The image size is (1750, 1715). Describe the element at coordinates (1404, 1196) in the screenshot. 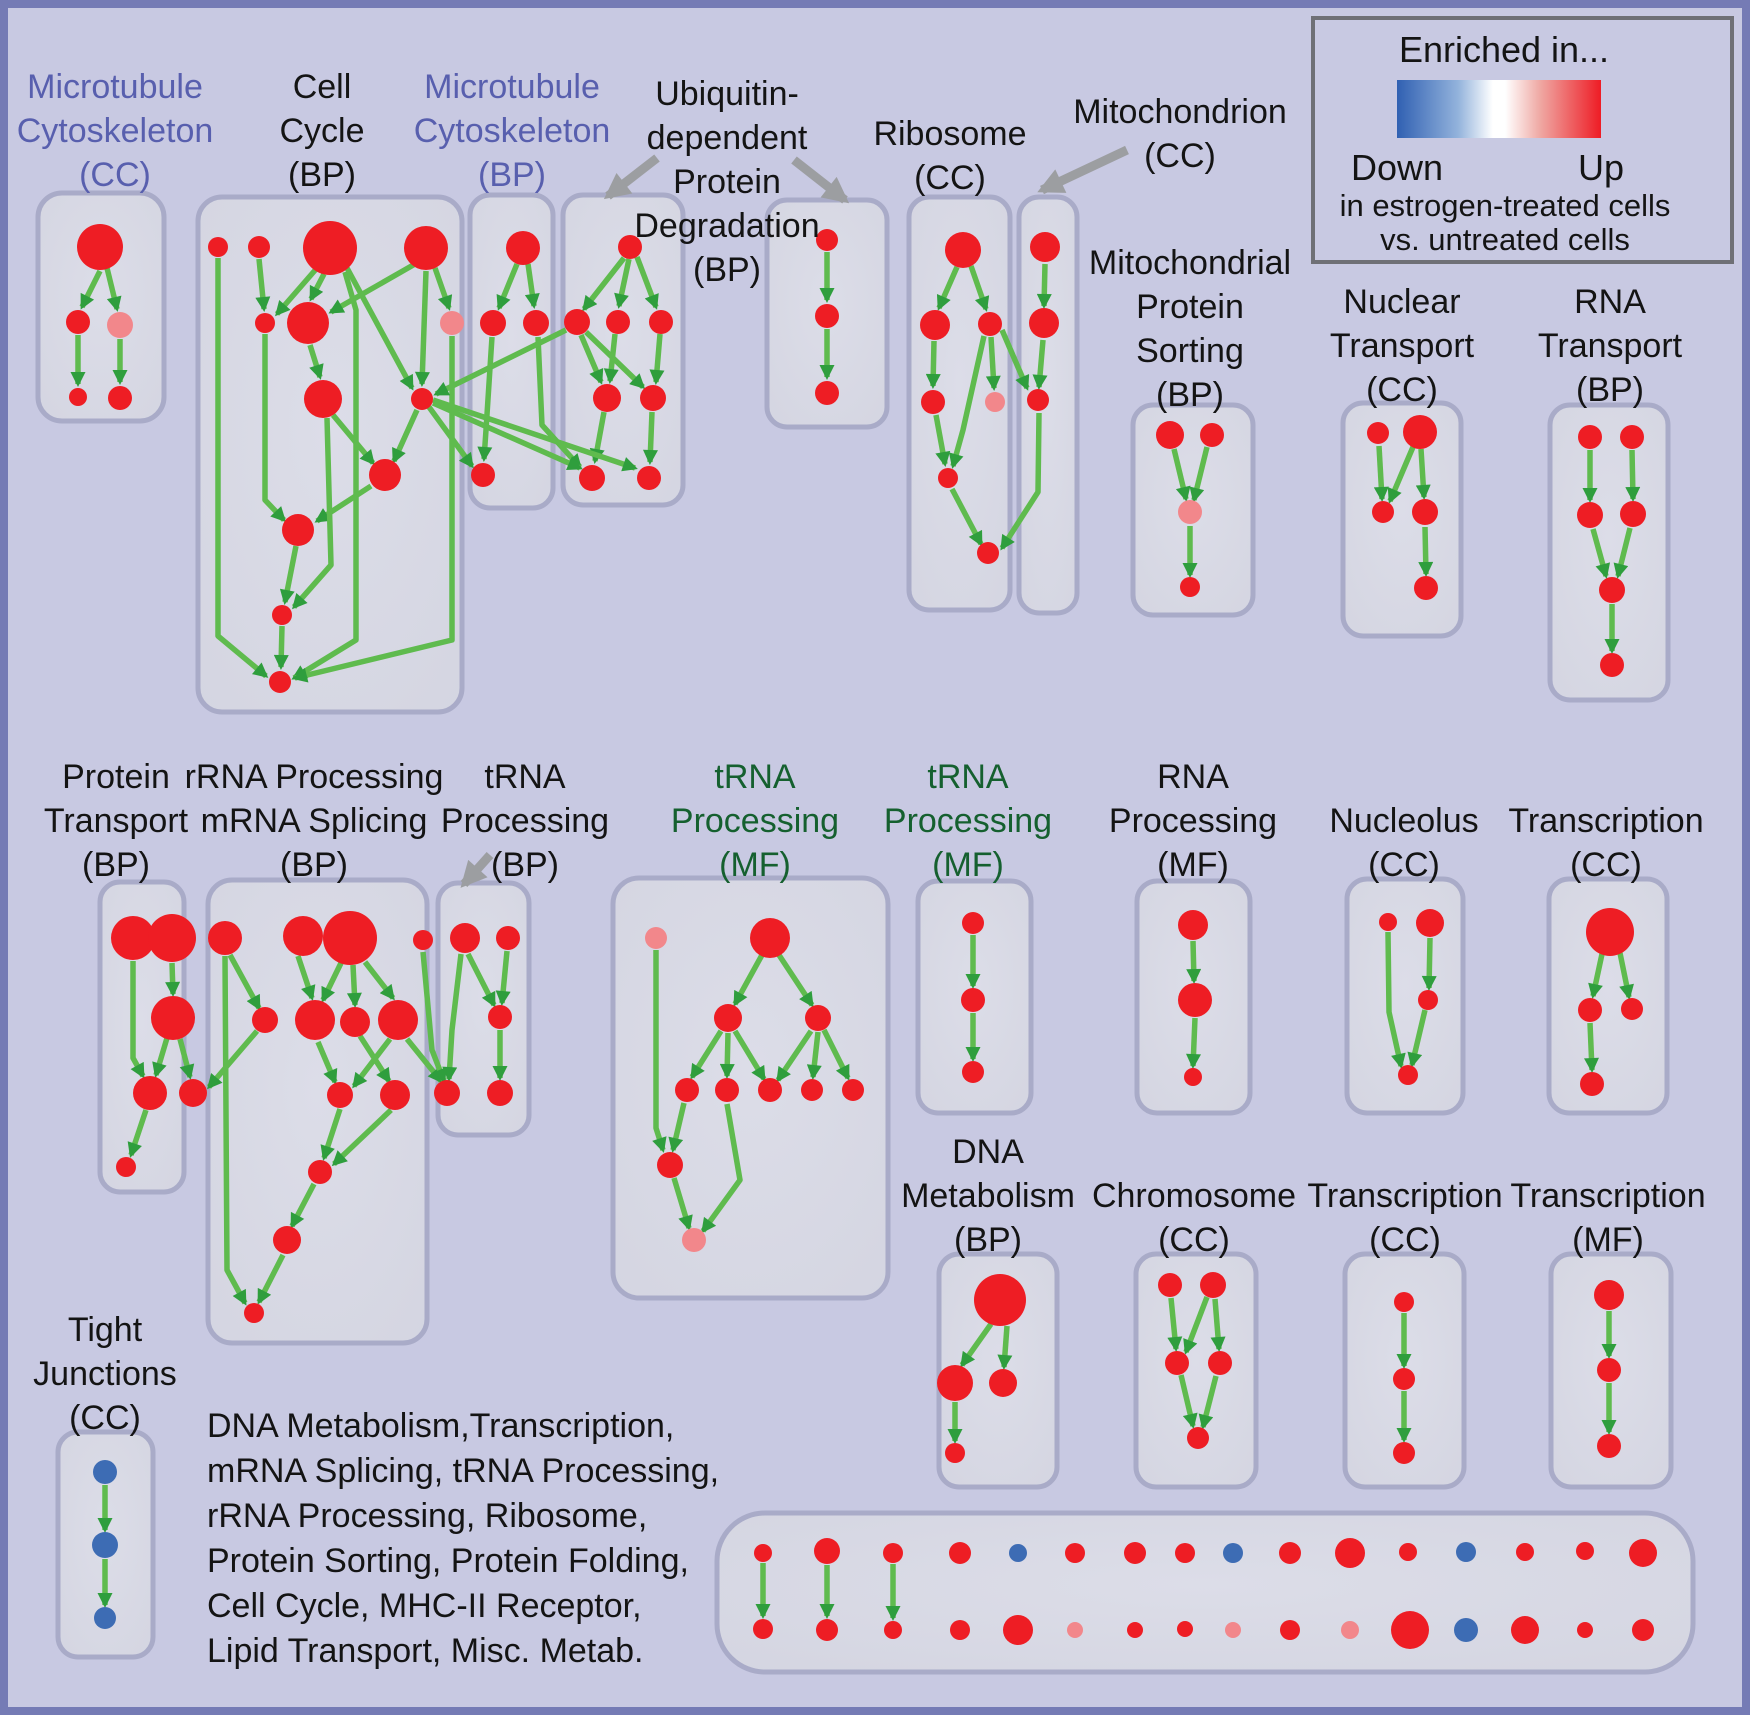

I see `cluster-label-transcription-cc-2: Transcription` at that location.